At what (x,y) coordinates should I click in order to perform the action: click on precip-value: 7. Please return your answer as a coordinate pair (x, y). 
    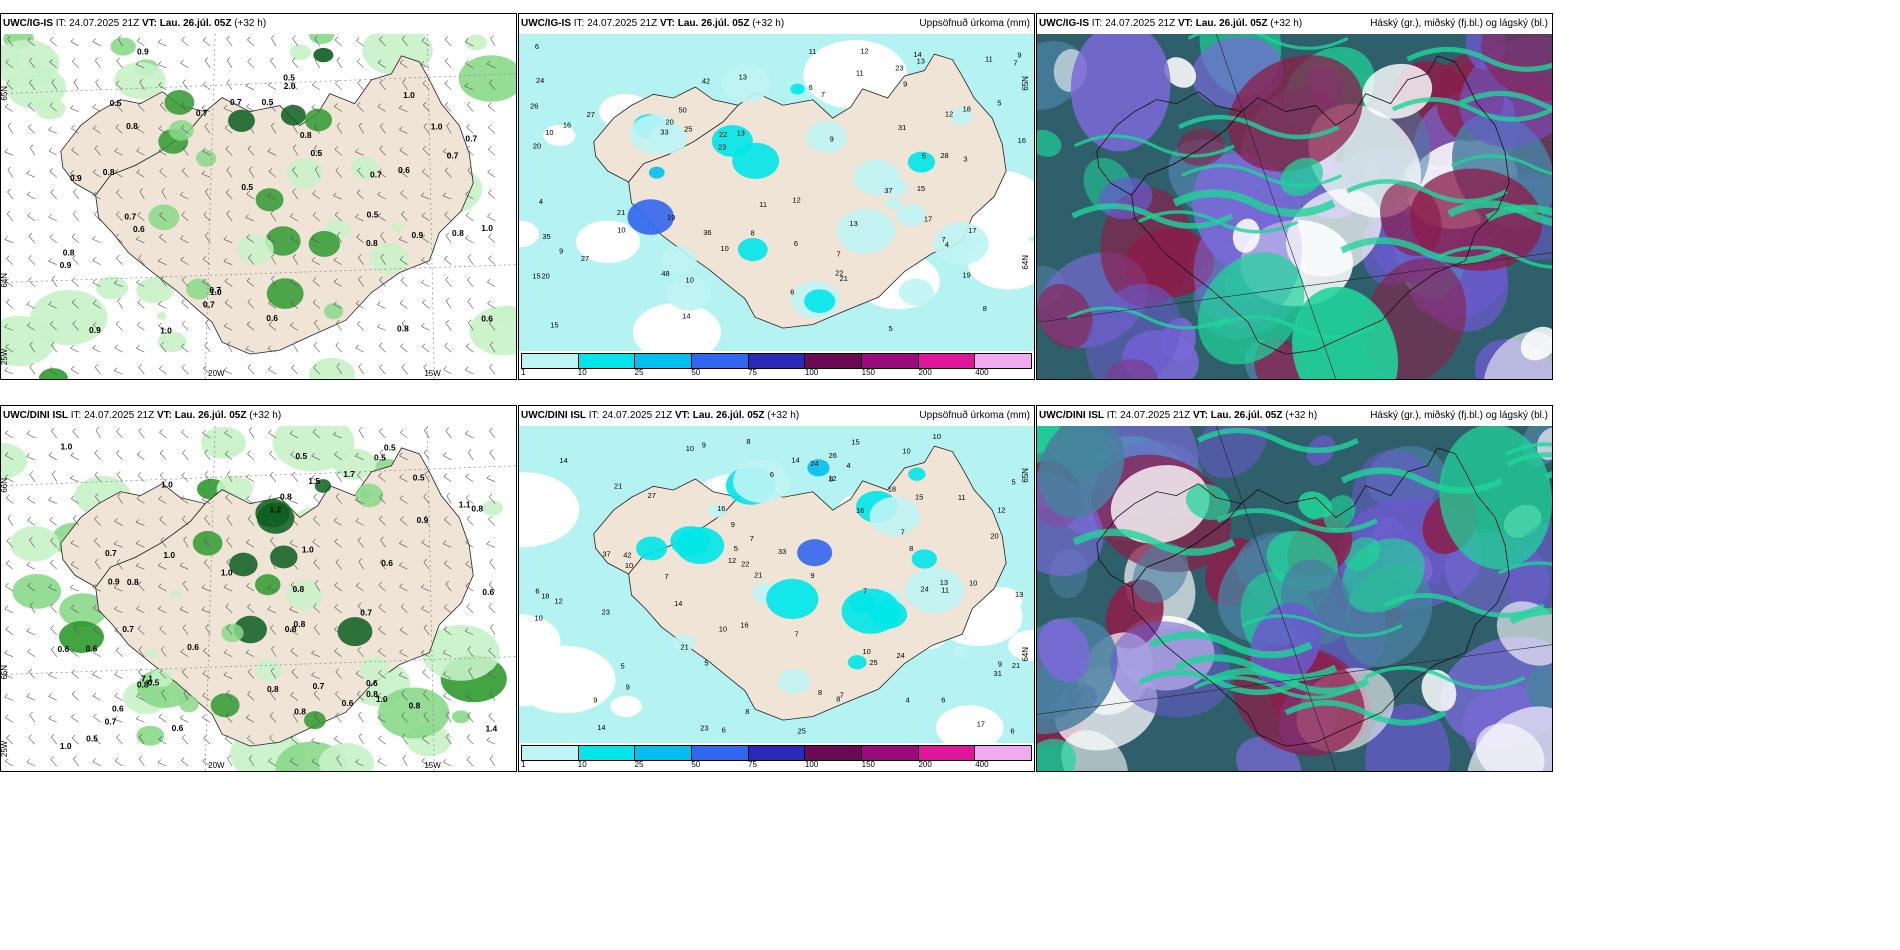
    Looking at the image, I should click on (1015, 62).